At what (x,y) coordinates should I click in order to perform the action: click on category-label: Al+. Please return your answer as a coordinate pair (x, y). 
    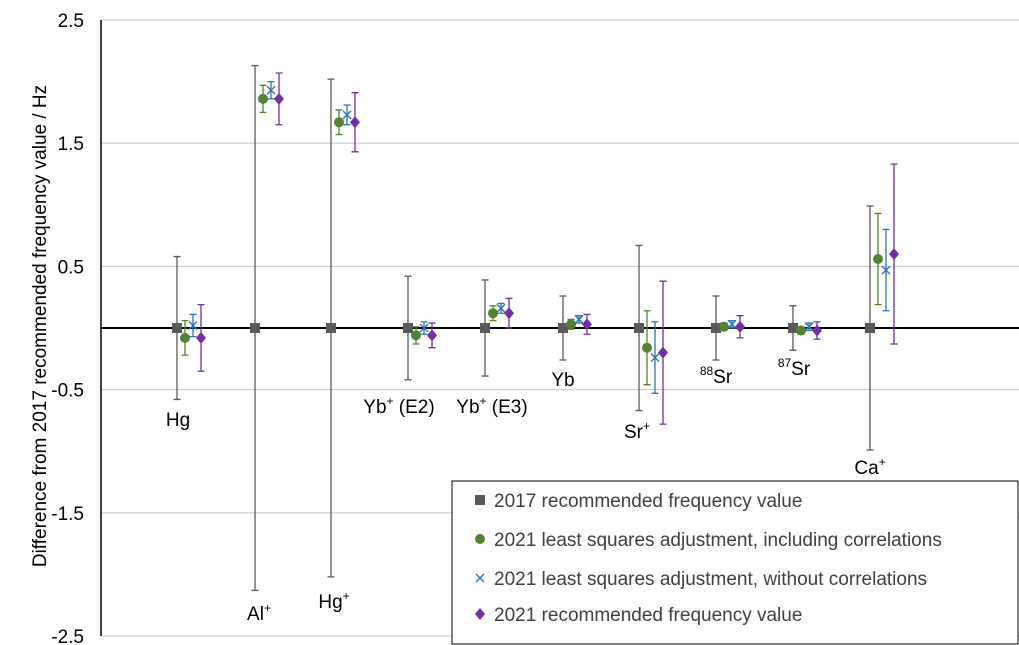
    Looking at the image, I should click on (259, 613).